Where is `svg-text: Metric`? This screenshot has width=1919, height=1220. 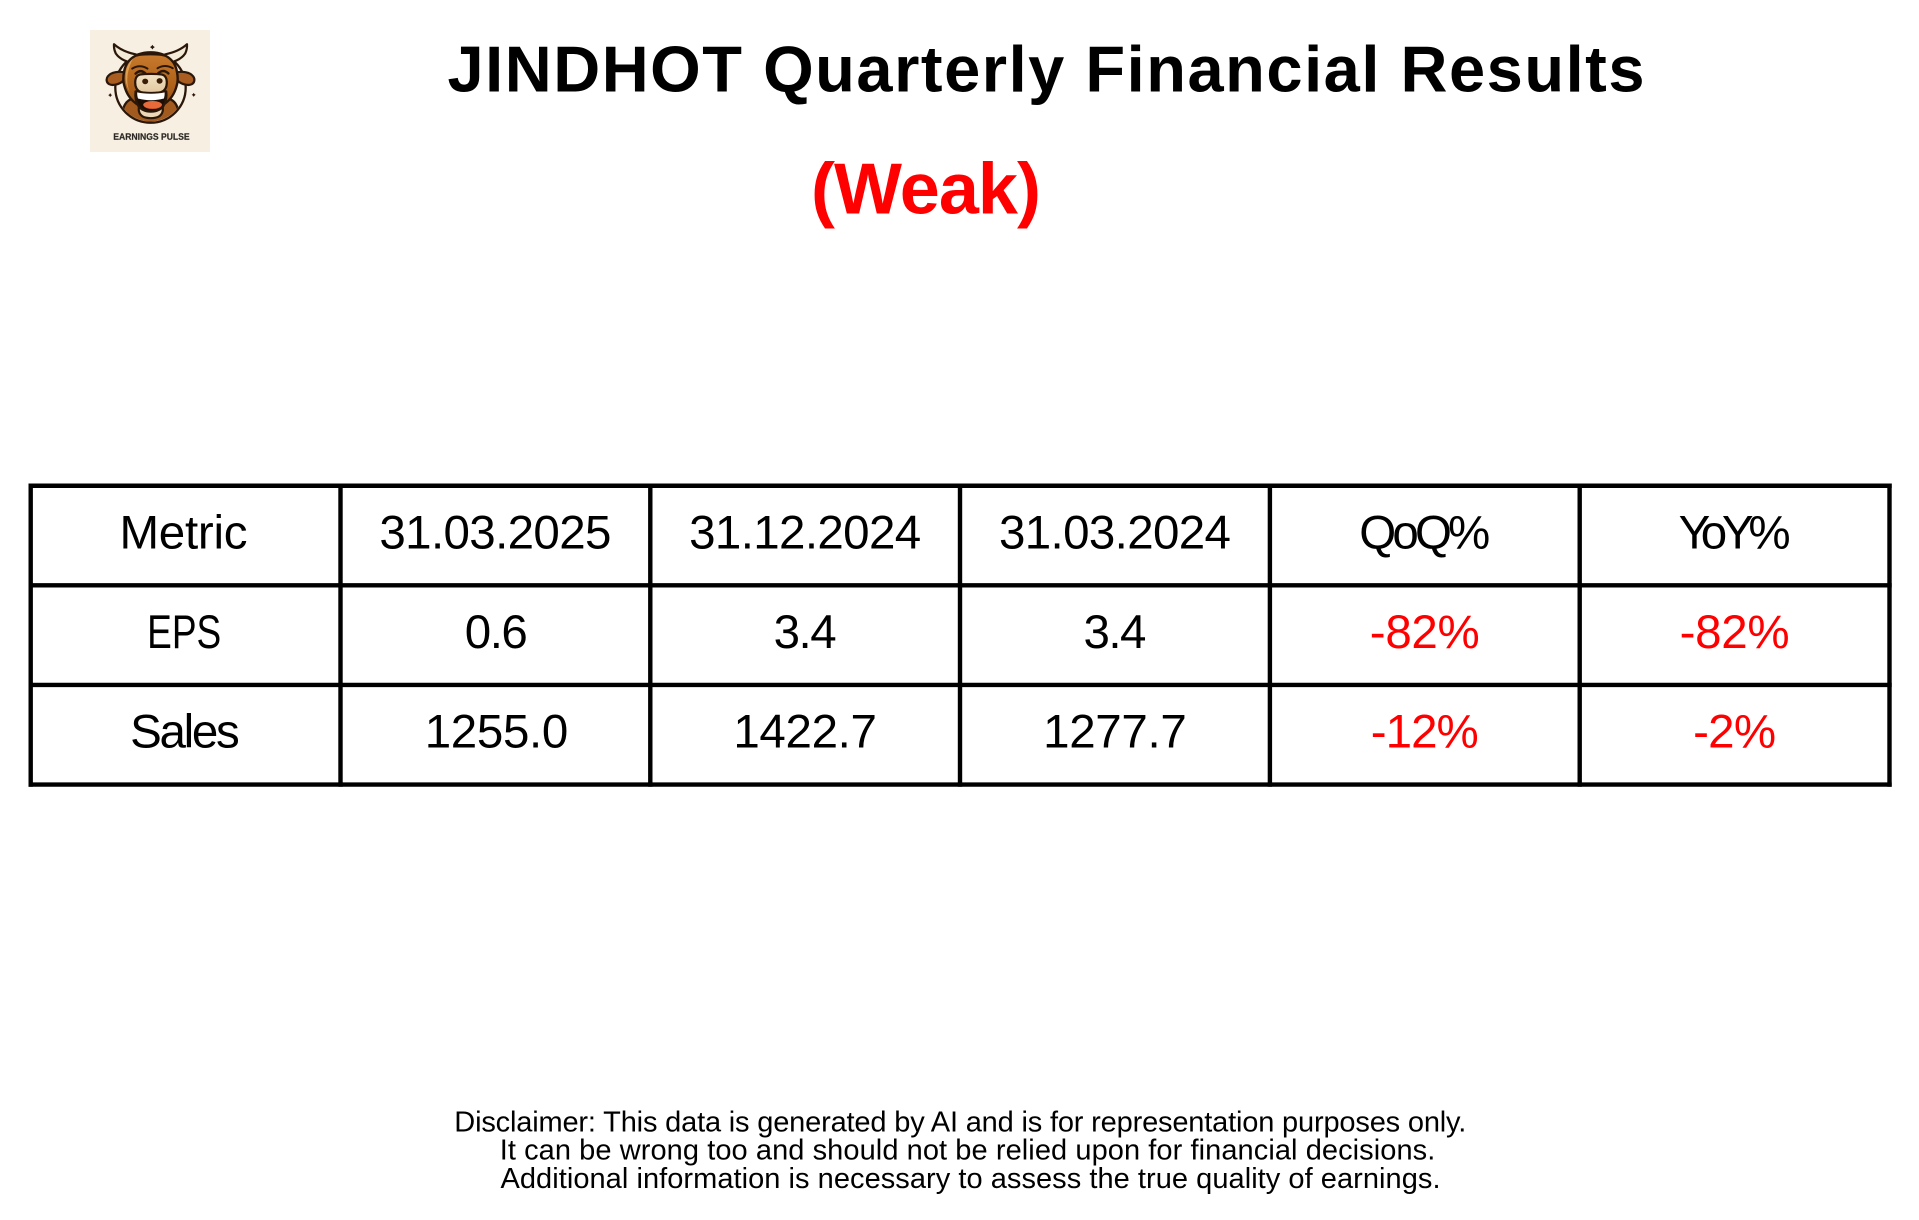
svg-text: Metric is located at coordinates (184, 532).